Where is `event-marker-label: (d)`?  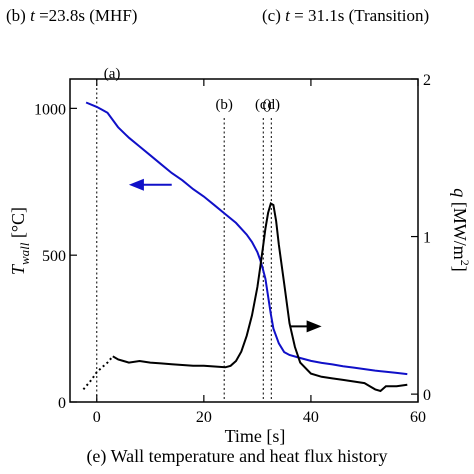
event-marker-label: (d) is located at coordinates (272, 105).